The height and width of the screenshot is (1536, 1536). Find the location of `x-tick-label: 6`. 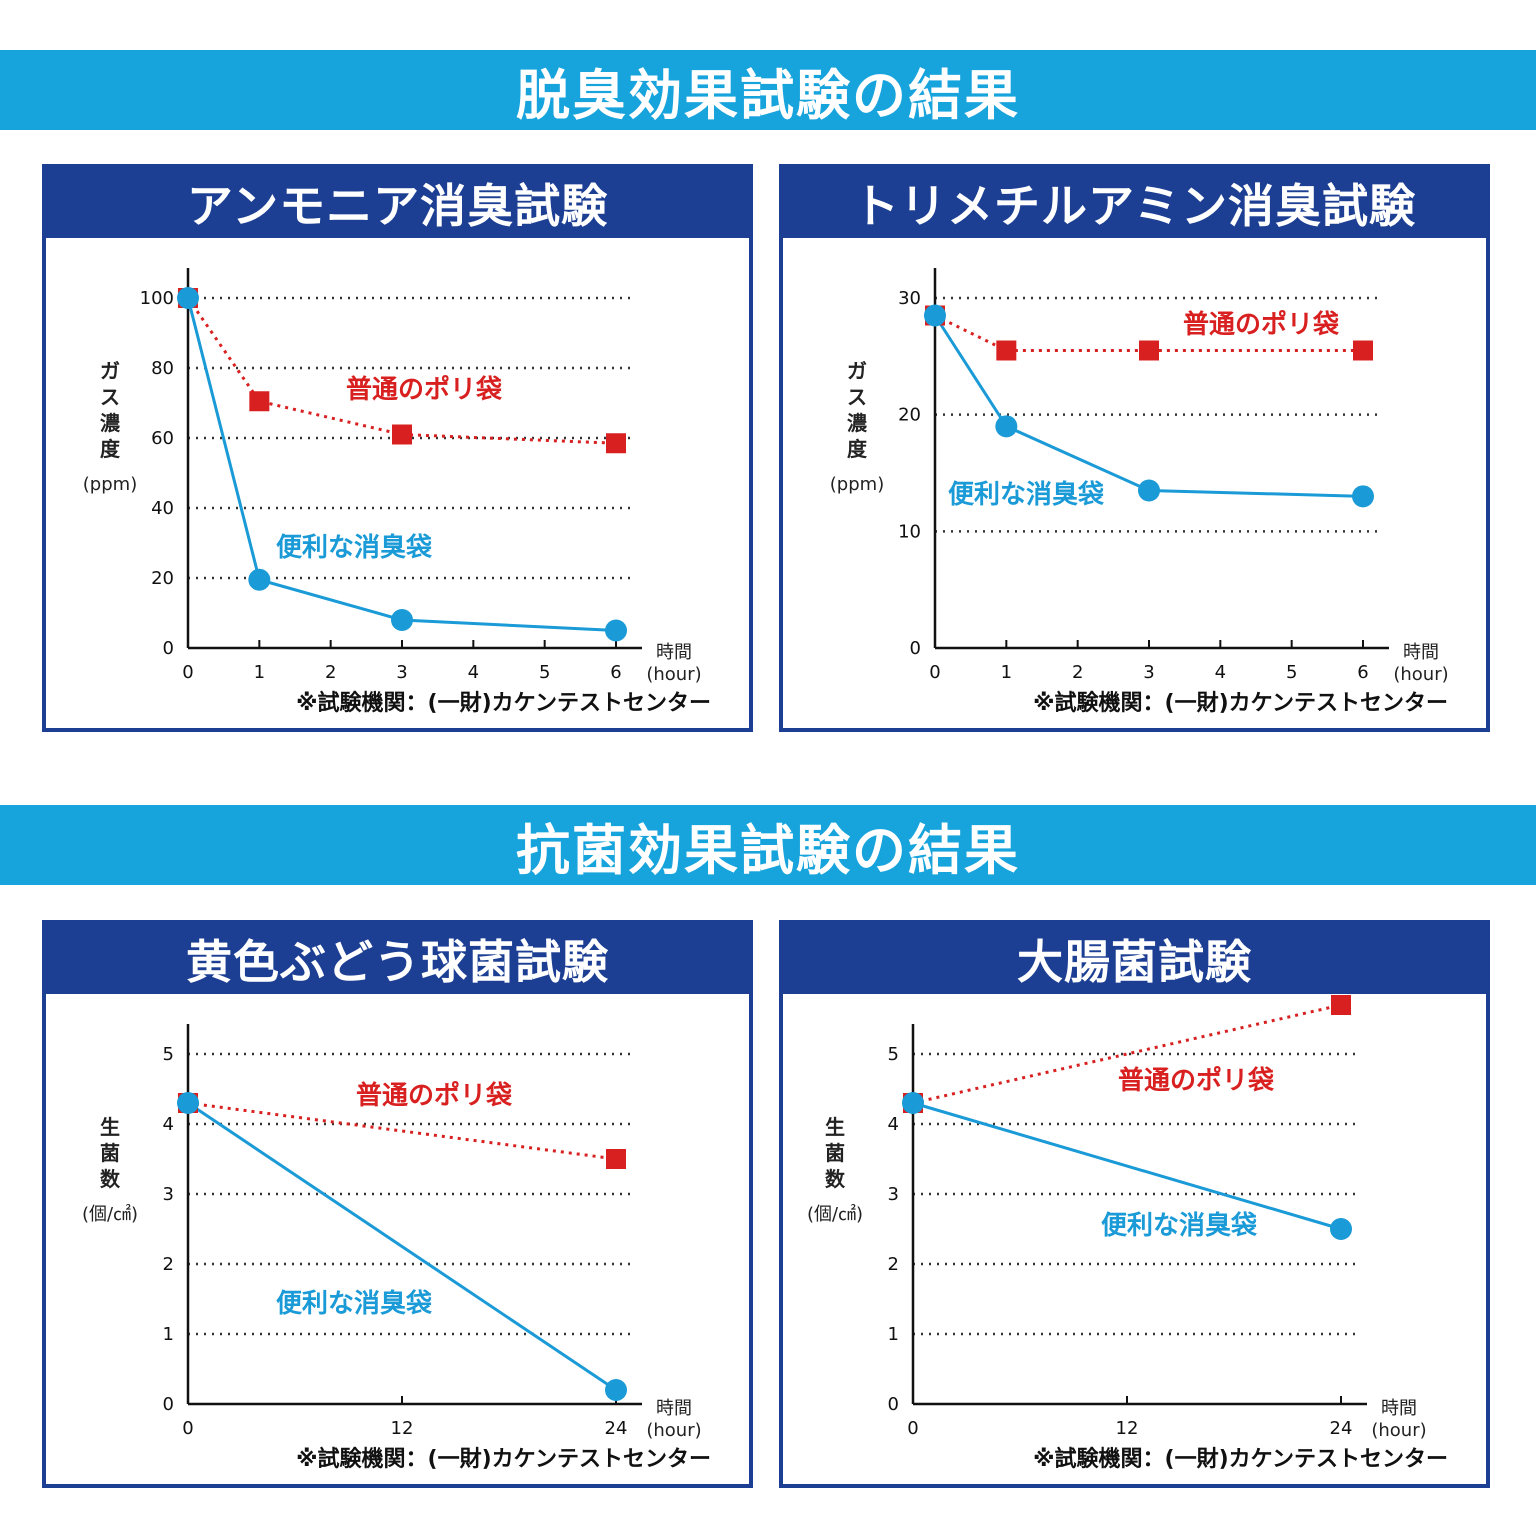

x-tick-label: 6 is located at coordinates (1362, 672).